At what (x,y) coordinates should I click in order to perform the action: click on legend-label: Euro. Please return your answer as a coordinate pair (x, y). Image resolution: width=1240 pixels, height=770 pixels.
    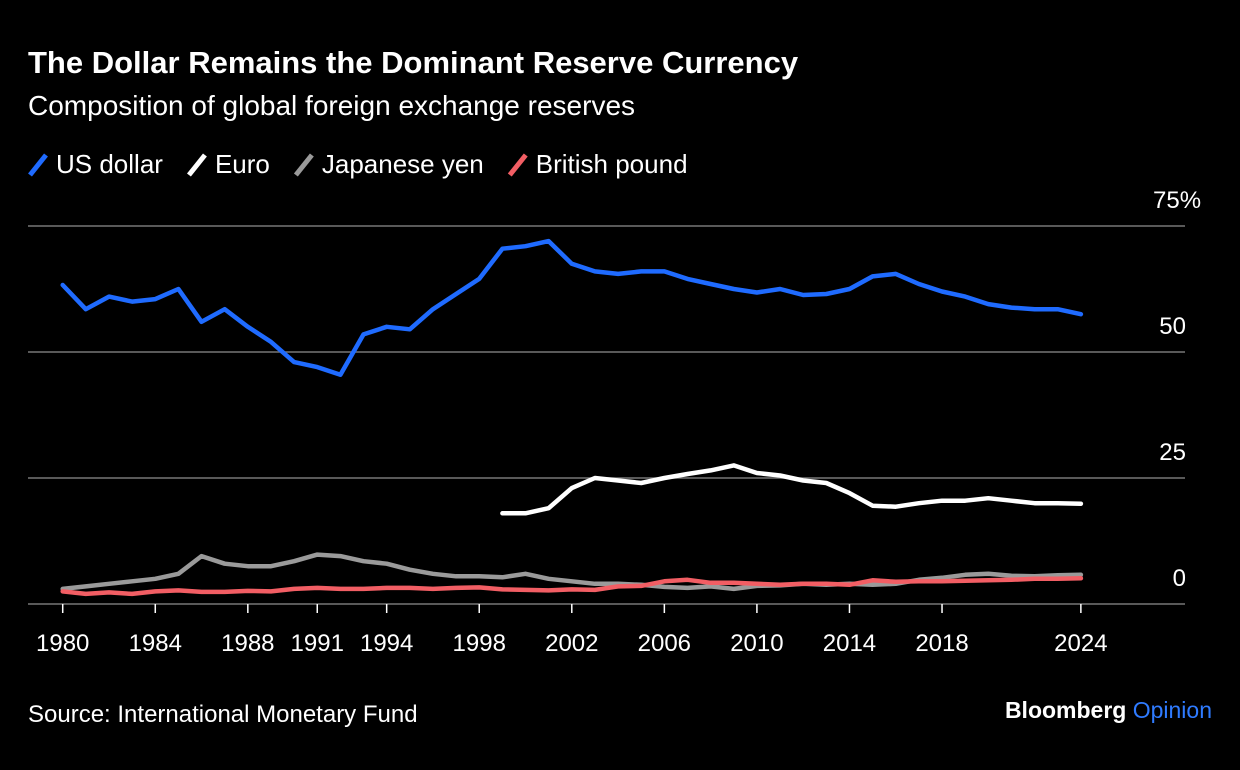
    Looking at the image, I should click on (242, 164).